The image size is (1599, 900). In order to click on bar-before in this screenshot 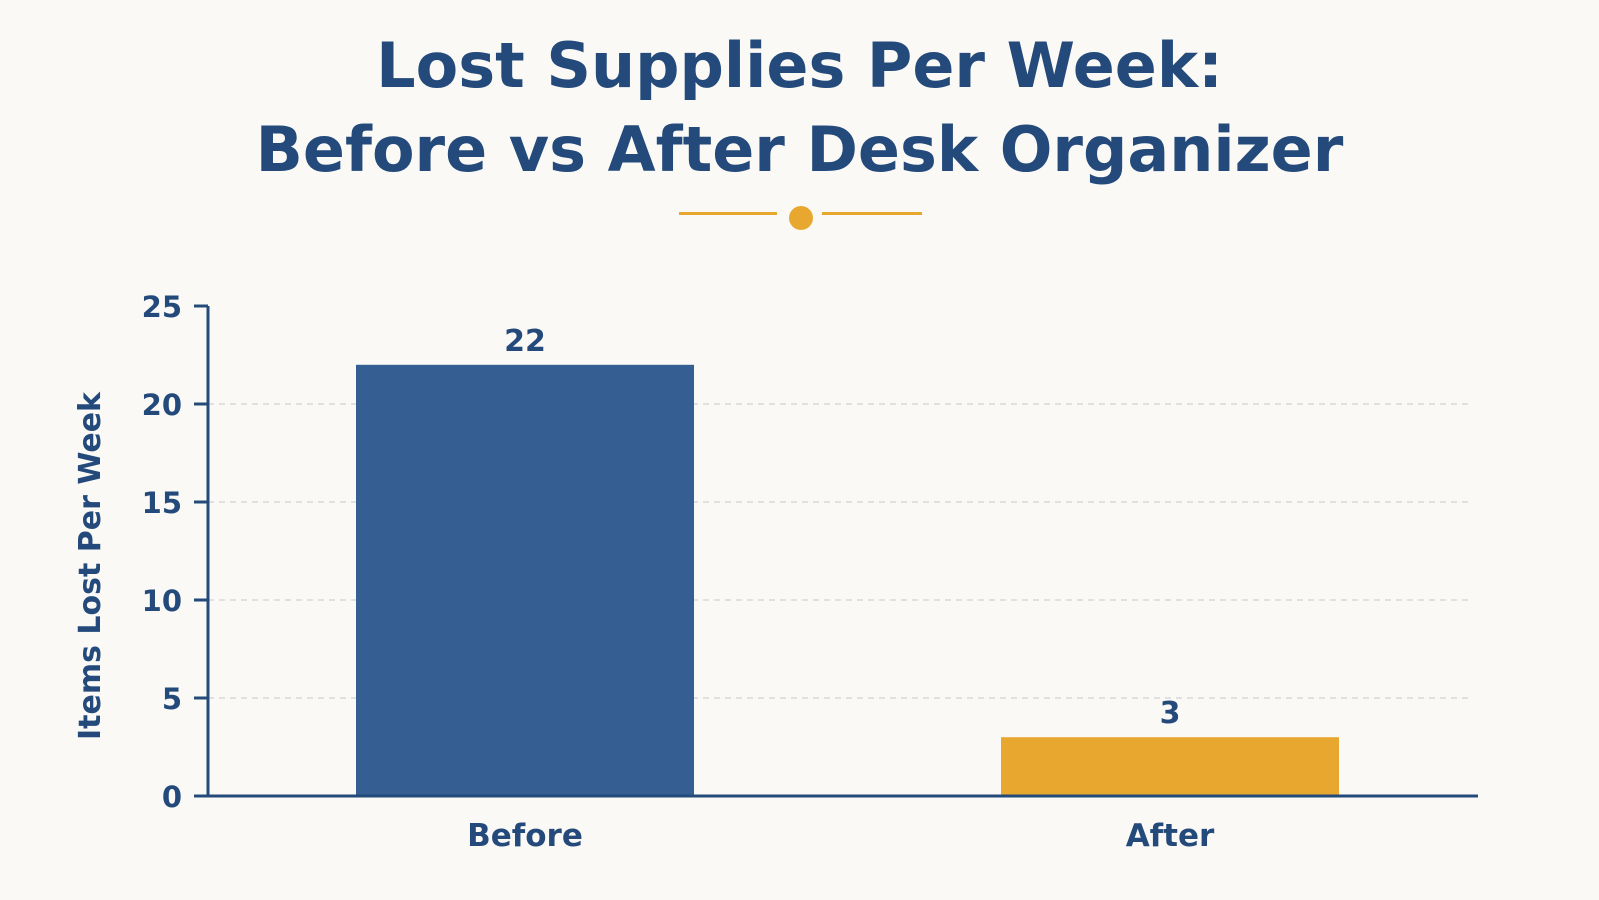, I will do `click(525, 580)`.